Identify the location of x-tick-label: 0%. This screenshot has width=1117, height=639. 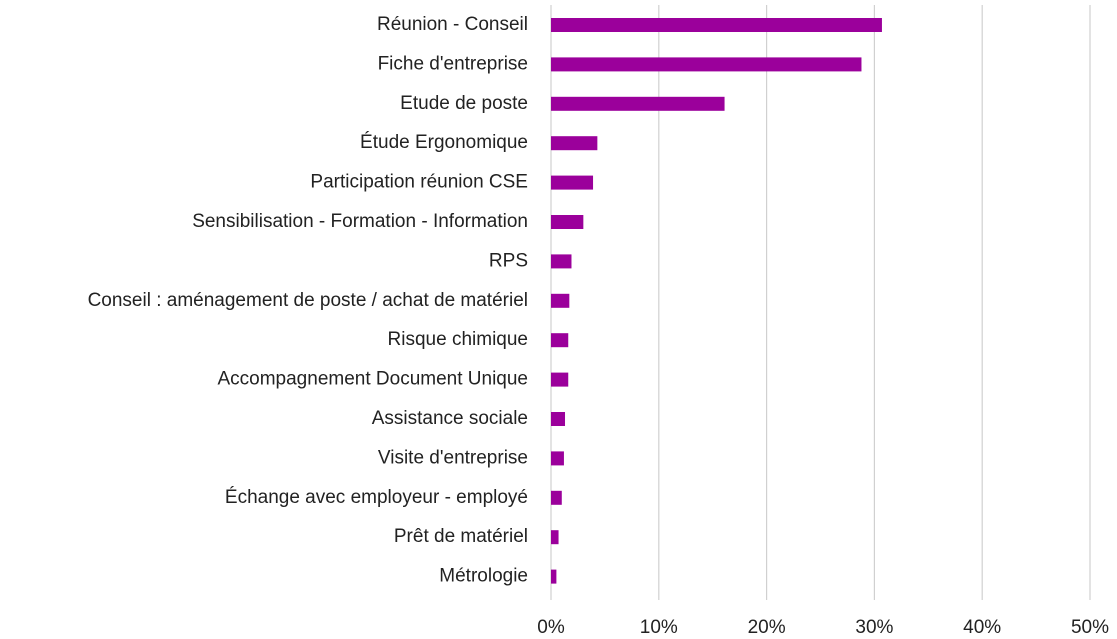
(551, 627).